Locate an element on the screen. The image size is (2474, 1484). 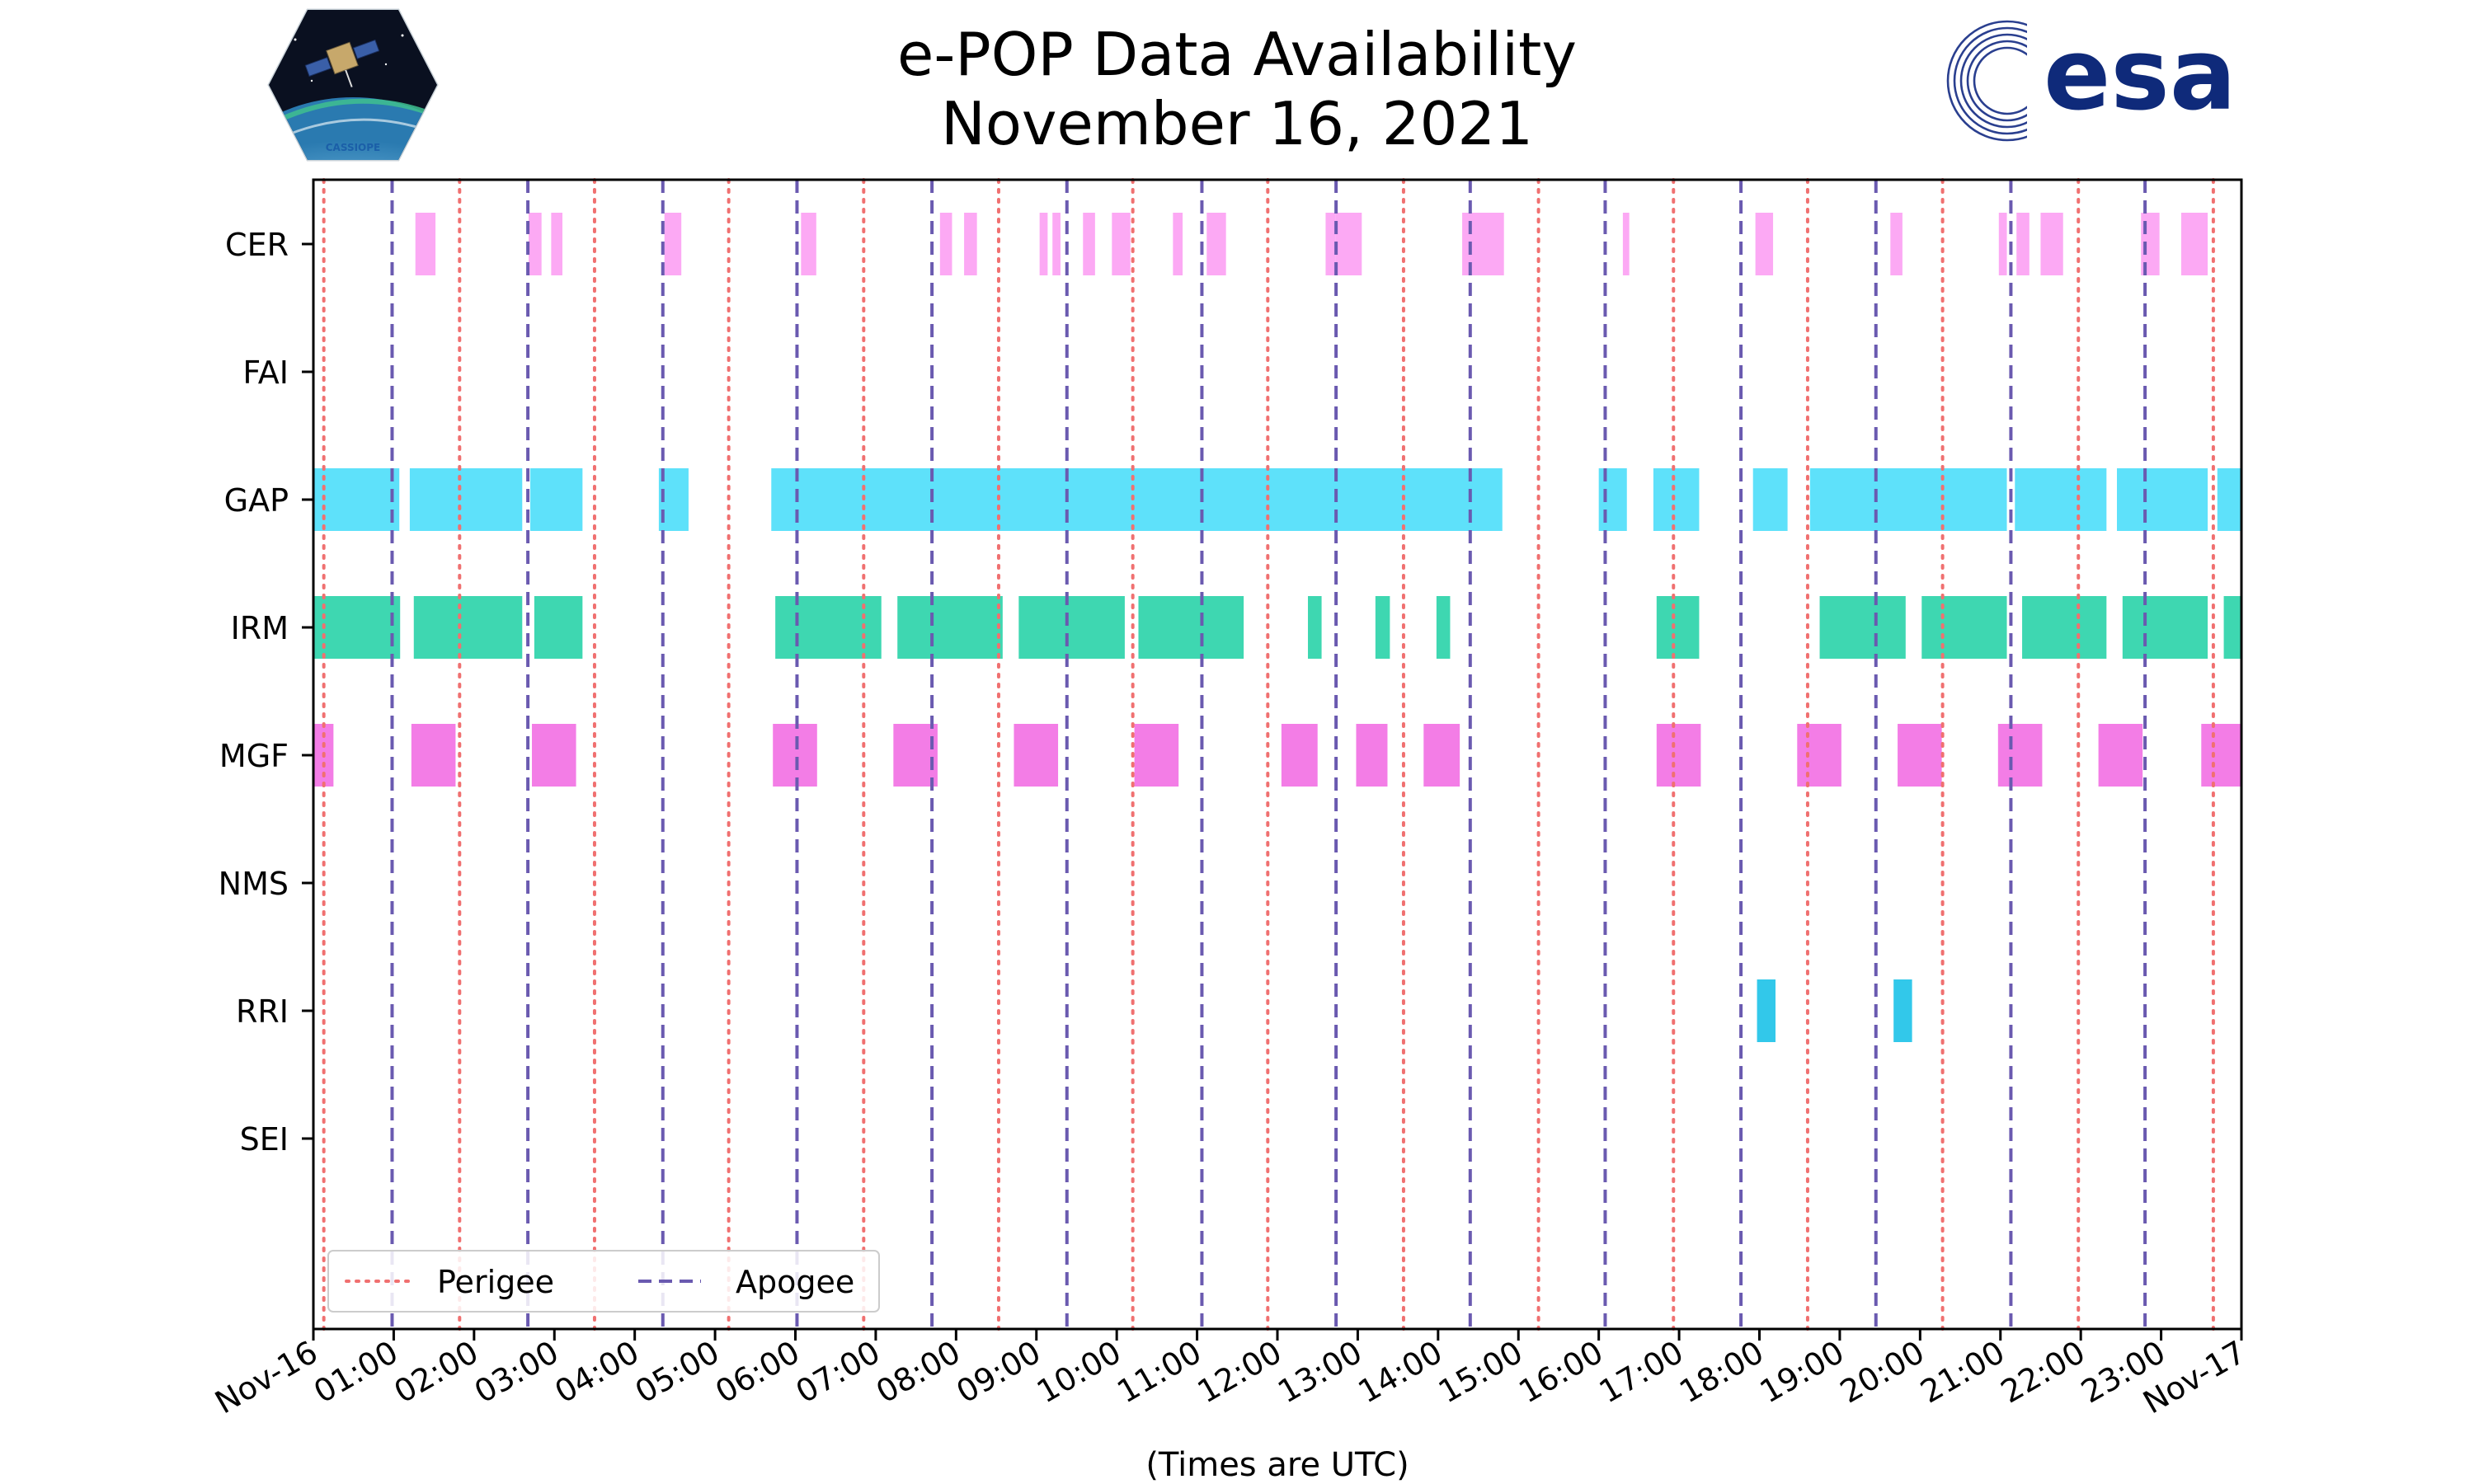
esa-logo-text: esa is located at coordinates (2140, 76).